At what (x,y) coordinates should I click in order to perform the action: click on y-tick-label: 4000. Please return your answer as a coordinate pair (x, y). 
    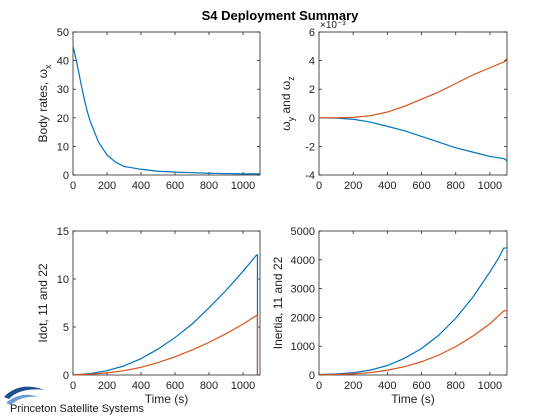
    Looking at the image, I should click on (303, 261).